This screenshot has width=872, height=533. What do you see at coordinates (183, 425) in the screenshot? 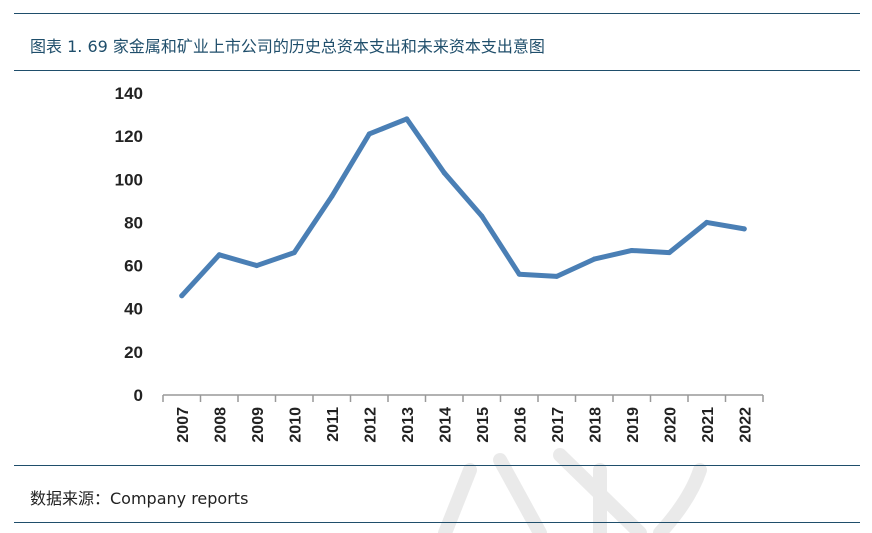
I see `x-tick-label: 2007` at bounding box center [183, 425].